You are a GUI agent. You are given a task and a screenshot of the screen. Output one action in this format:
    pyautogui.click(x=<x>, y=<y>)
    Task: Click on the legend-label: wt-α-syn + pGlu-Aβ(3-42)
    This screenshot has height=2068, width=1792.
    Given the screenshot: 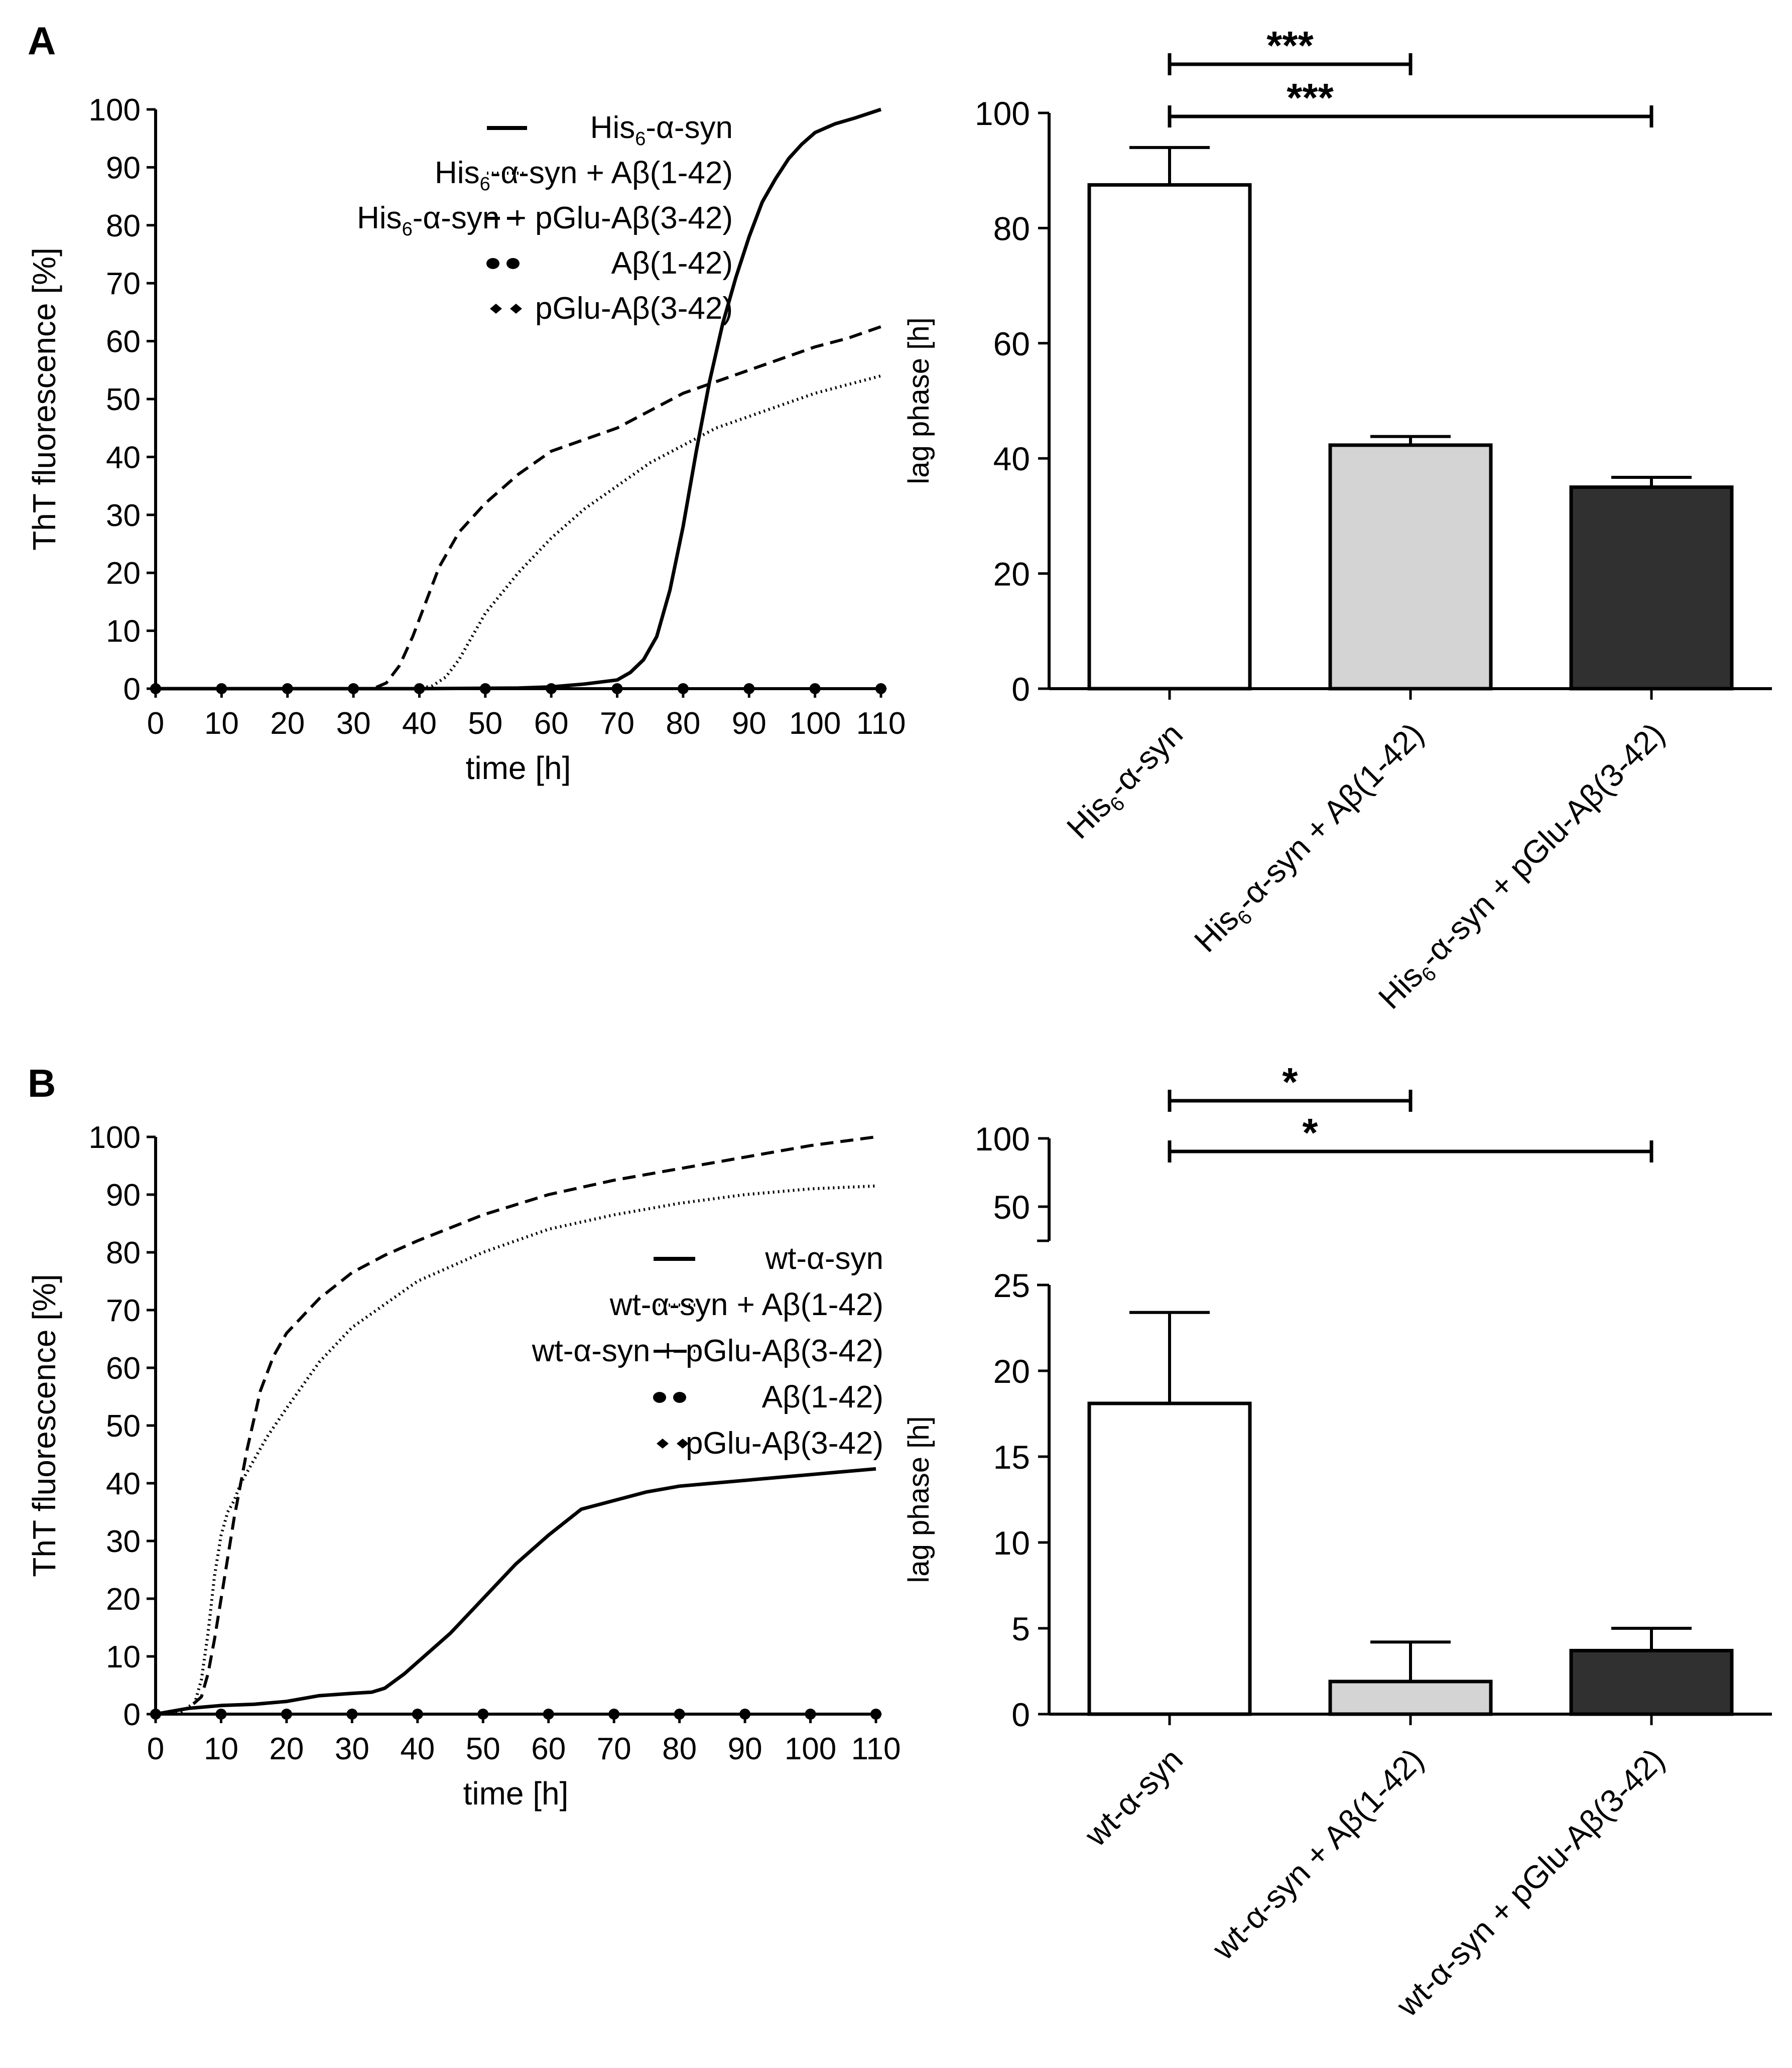 What is the action you would take?
    pyautogui.click(x=707, y=1351)
    